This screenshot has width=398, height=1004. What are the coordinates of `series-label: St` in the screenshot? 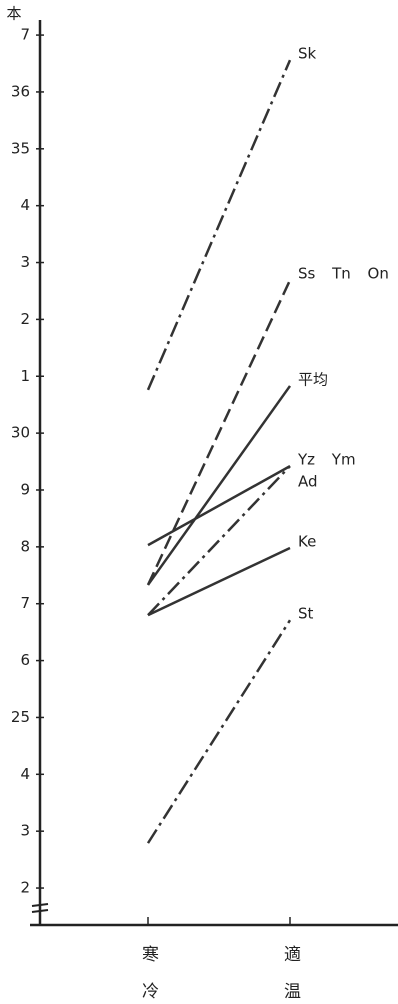 It's located at (306, 614).